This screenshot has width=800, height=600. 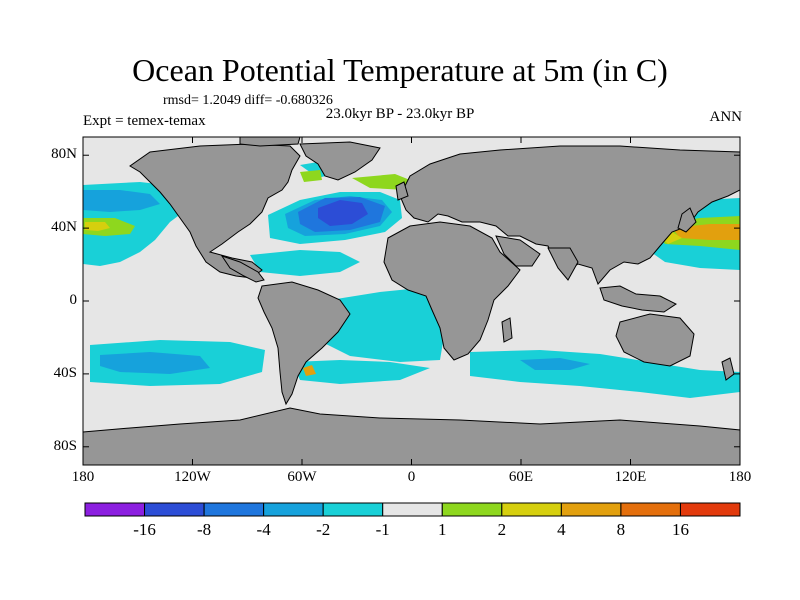 I want to click on land-india, so click(x=563, y=264).